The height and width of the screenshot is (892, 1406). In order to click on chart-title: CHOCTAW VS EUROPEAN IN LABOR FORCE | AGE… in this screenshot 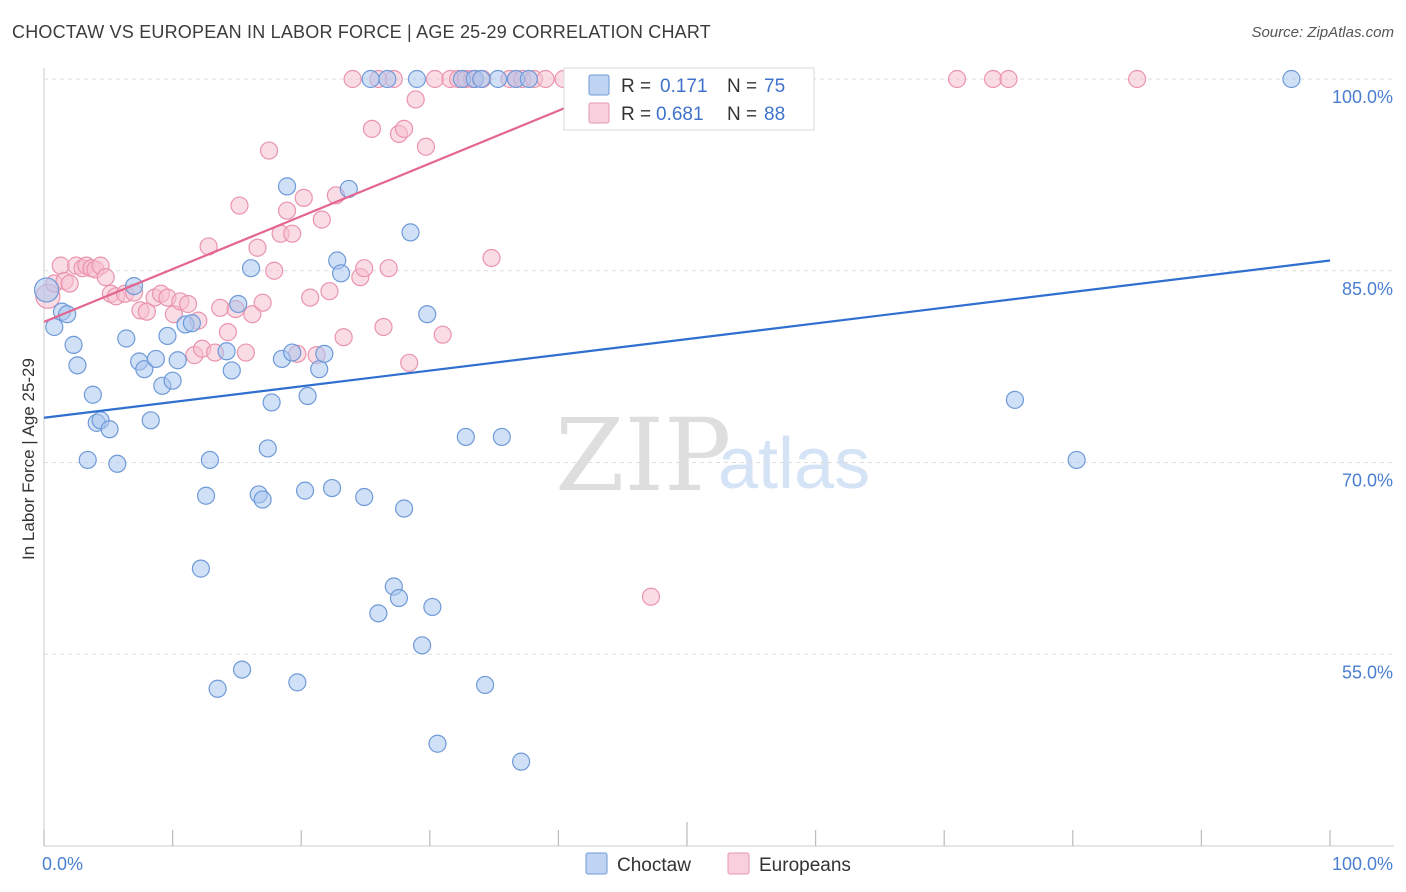, I will do `click(361, 32)`.